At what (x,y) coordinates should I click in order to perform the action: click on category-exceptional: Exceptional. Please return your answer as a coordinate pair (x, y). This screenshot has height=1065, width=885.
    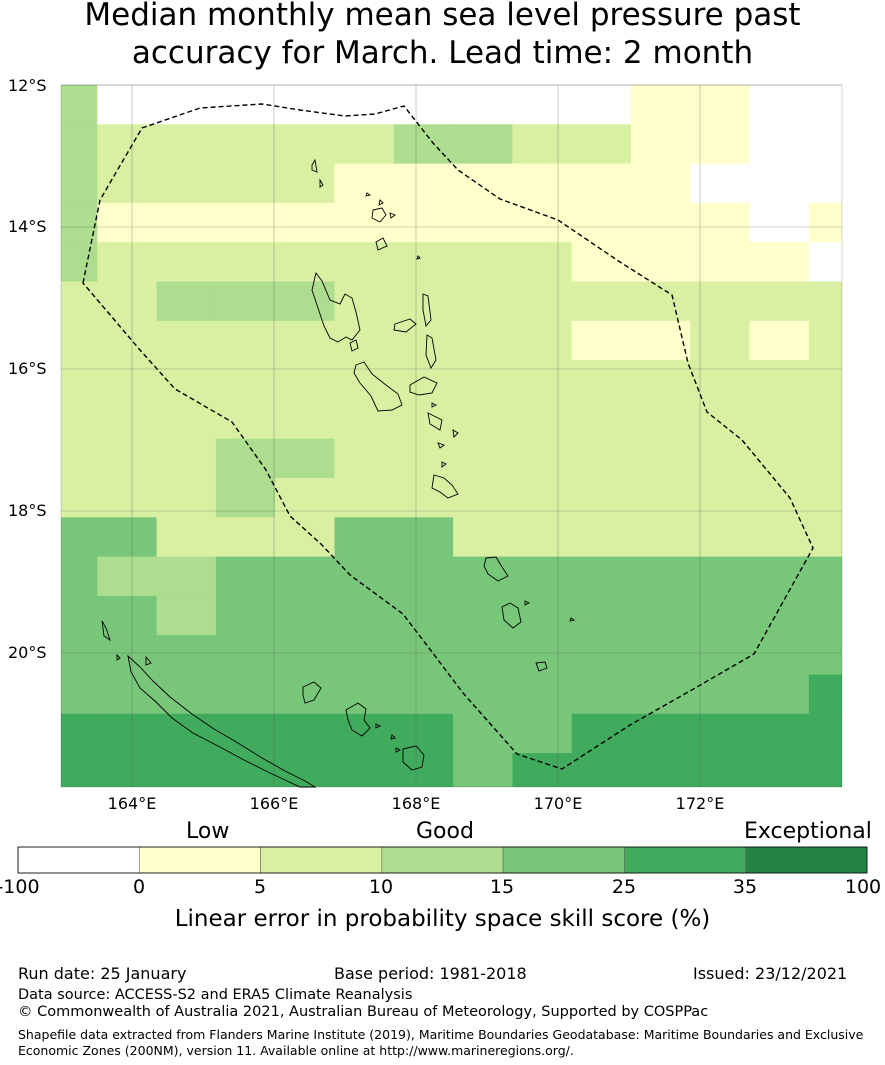
    Looking at the image, I should click on (808, 831).